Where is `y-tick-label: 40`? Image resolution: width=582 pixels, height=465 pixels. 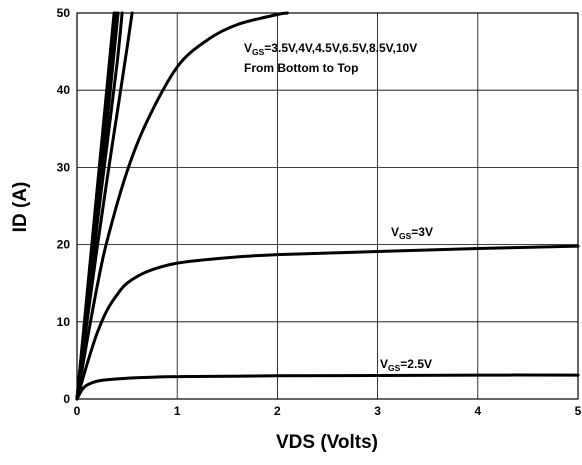
y-tick-label: 40 is located at coordinates (64, 90).